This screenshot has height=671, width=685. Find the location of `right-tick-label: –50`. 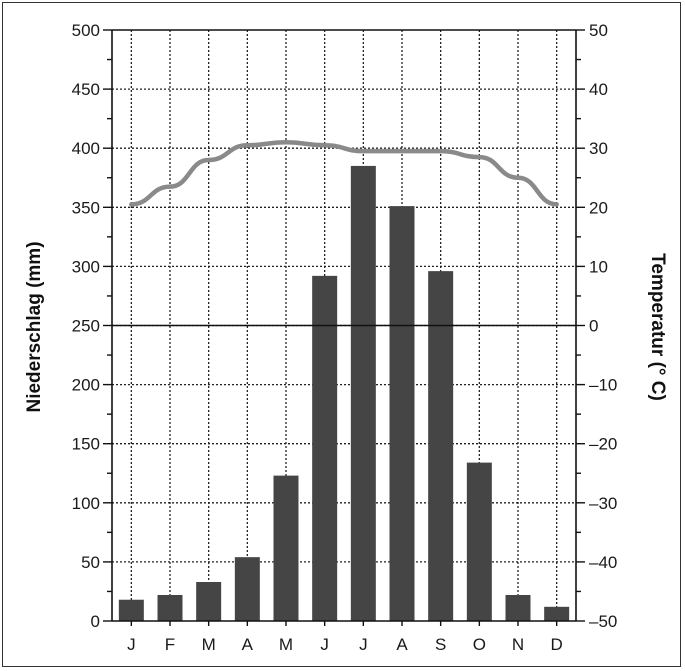

right-tick-label: –50 is located at coordinates (603, 621).